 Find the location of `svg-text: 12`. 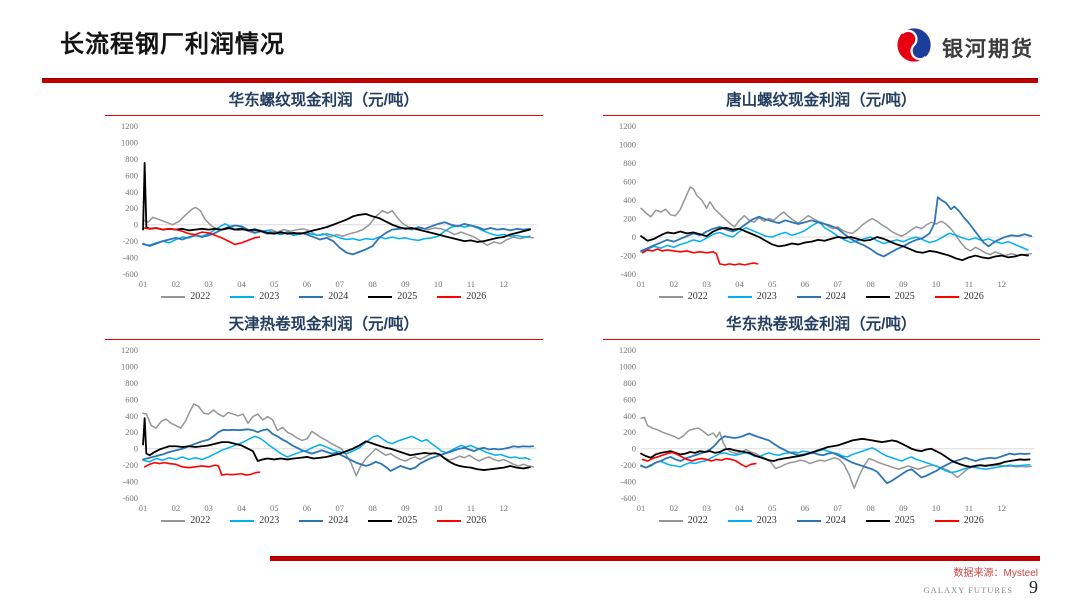

svg-text: 12 is located at coordinates (1001, 284).